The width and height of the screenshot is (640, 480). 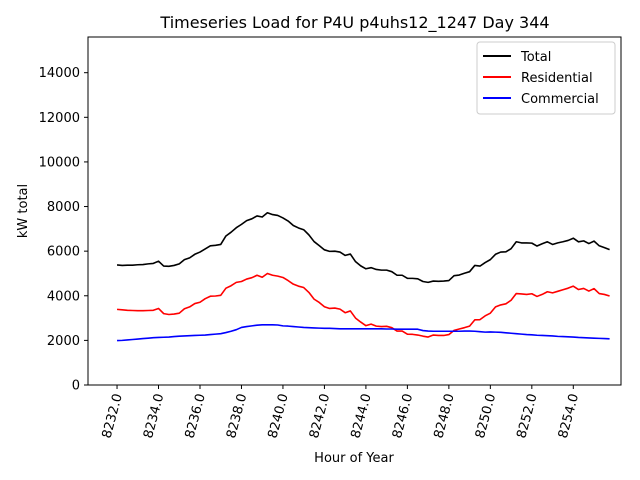 What do you see at coordinates (59, 73) in the screenshot?
I see `y-tick-label: 14000` at bounding box center [59, 73].